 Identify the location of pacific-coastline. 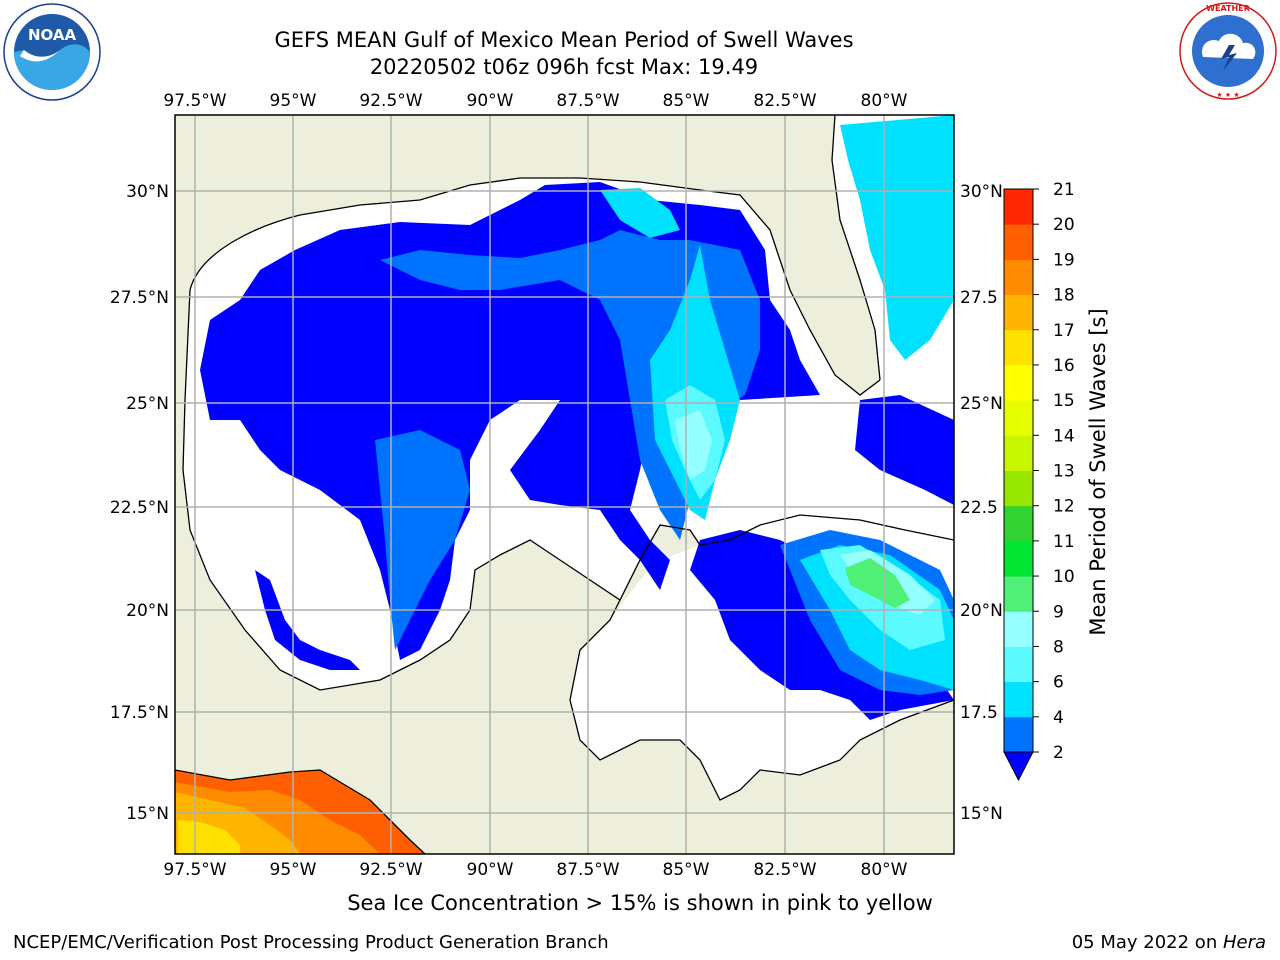
(300, 811).